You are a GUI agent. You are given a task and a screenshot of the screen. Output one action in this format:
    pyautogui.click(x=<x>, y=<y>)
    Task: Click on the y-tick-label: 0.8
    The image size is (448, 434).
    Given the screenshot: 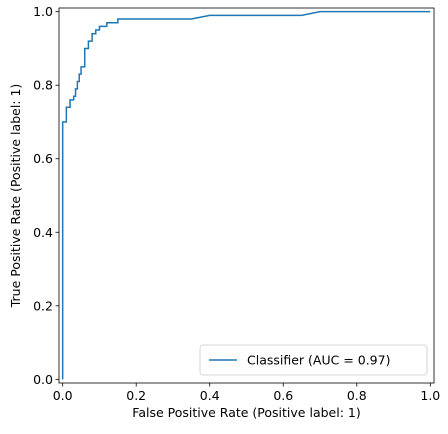 What is the action you would take?
    pyautogui.click(x=43, y=85)
    